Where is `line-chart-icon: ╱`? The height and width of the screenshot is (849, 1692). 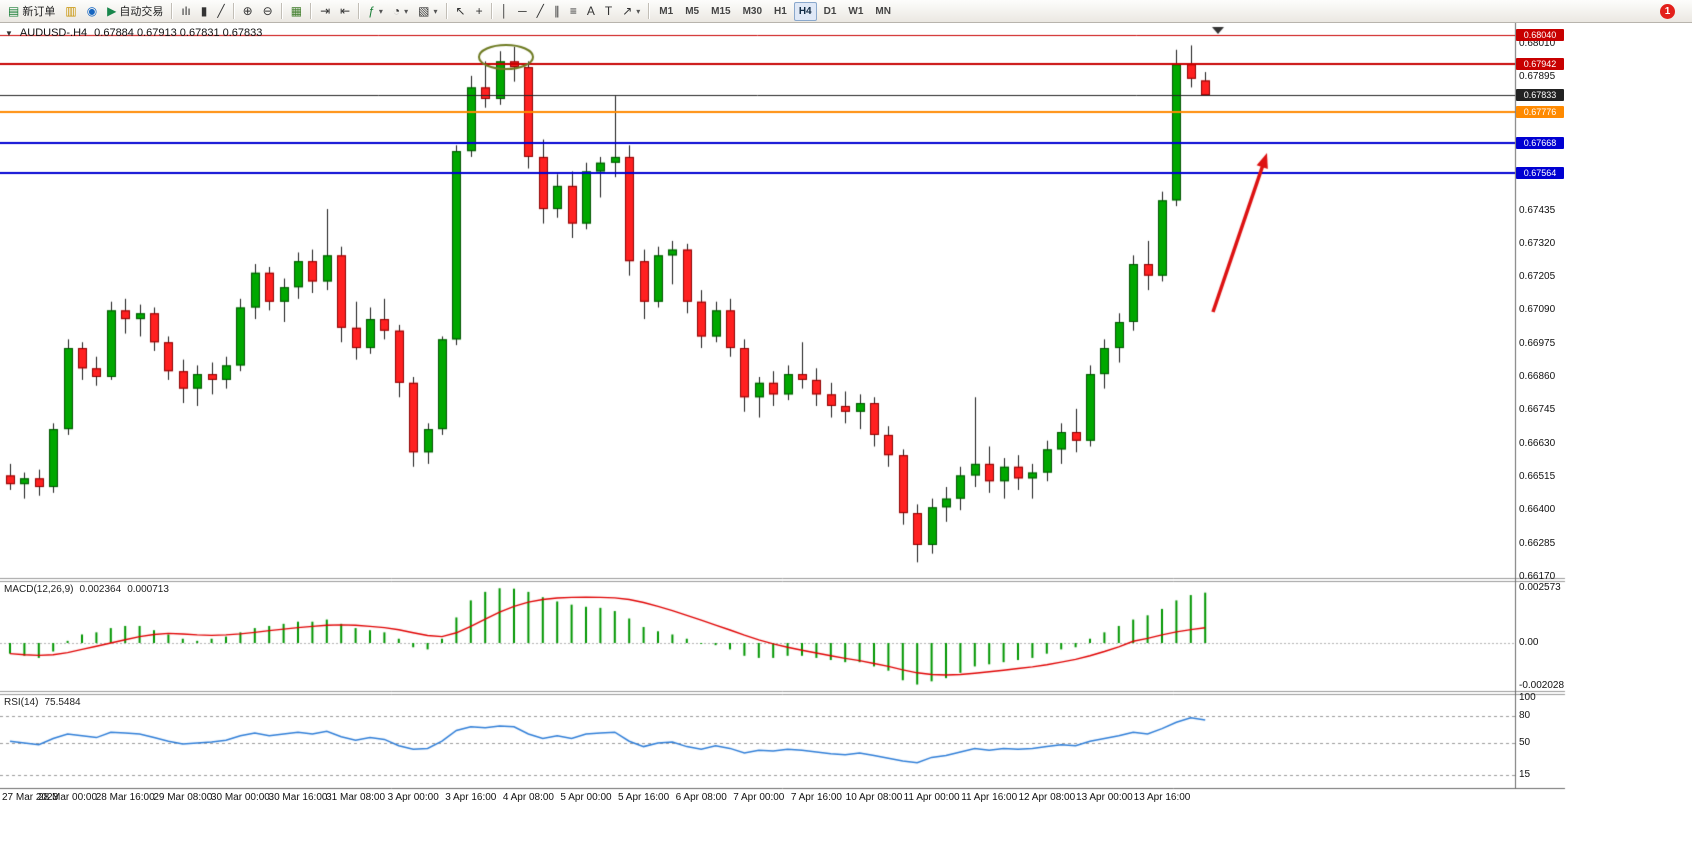
line-chart-icon: ╱ is located at coordinates (221, 11).